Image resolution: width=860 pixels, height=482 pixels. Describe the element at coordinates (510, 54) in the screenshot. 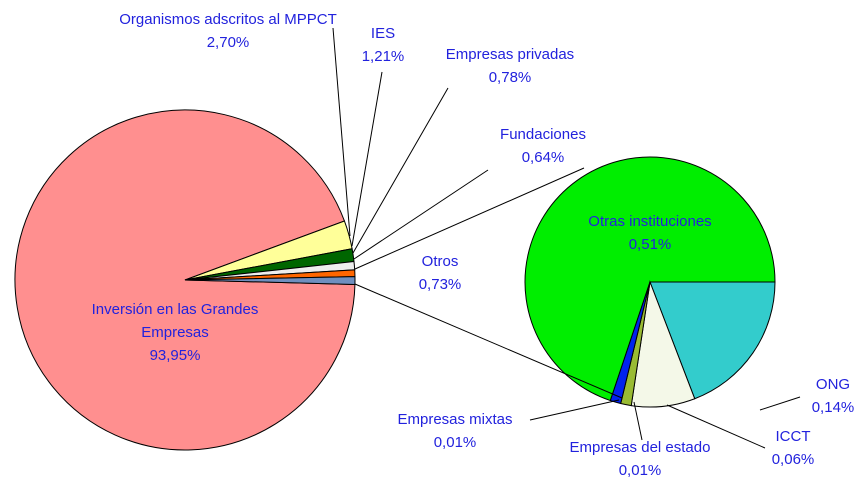

I see `slice-name: Empresas privadas` at that location.